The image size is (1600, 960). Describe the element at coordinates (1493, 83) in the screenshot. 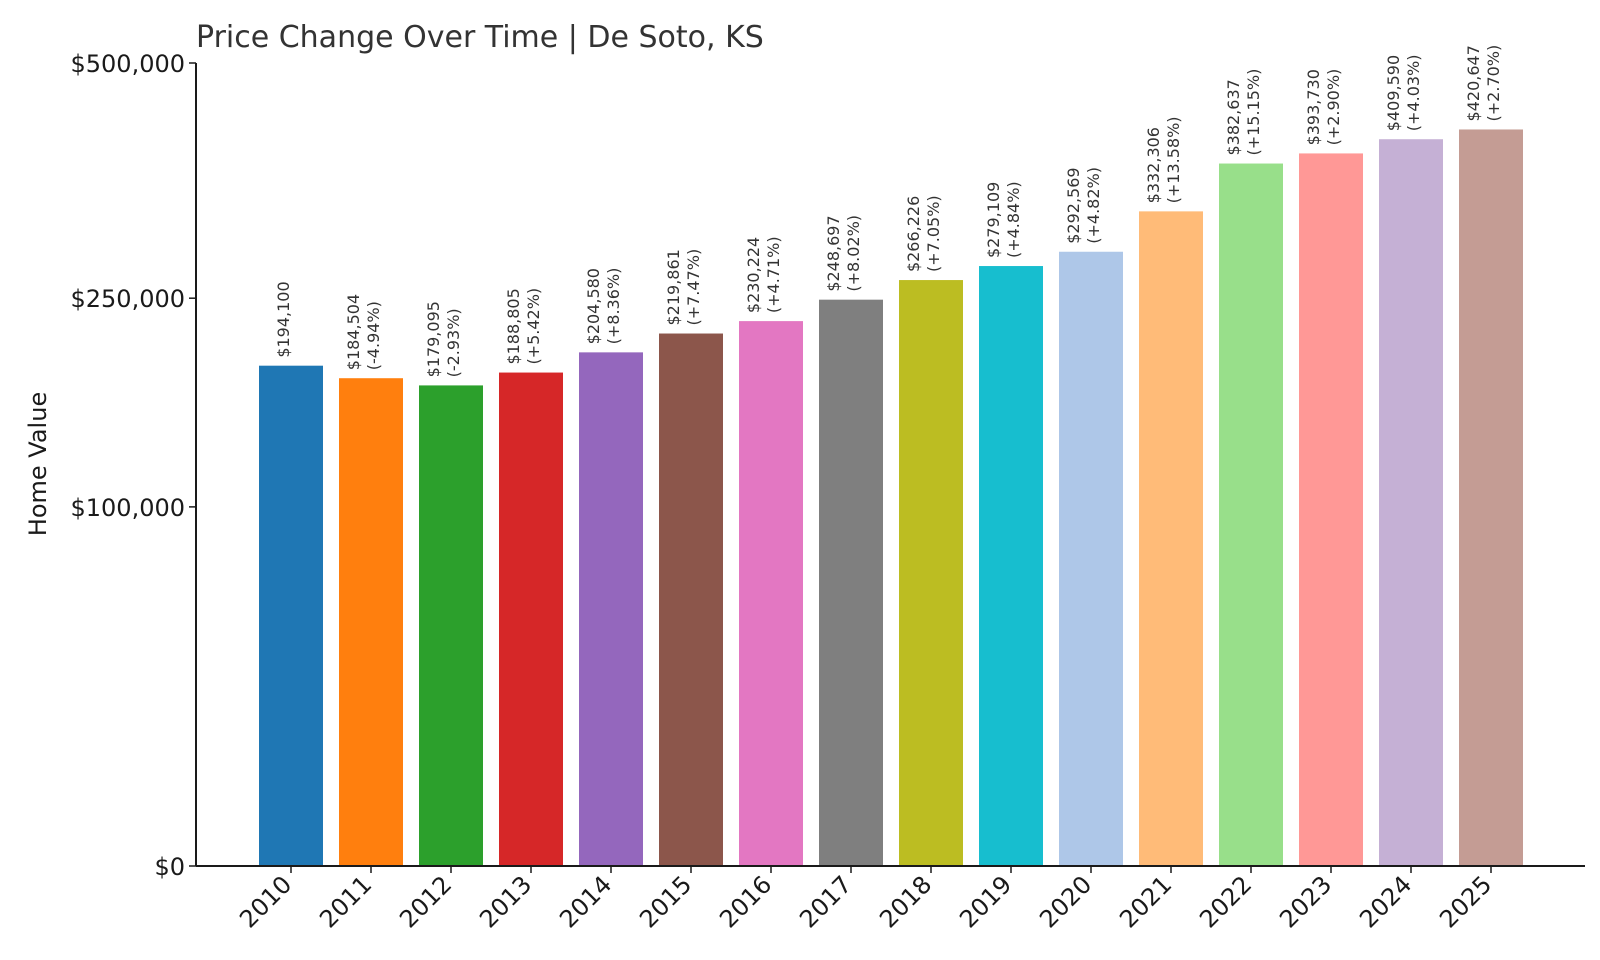

I see `value-change-2025: (+2.70%)` at that location.